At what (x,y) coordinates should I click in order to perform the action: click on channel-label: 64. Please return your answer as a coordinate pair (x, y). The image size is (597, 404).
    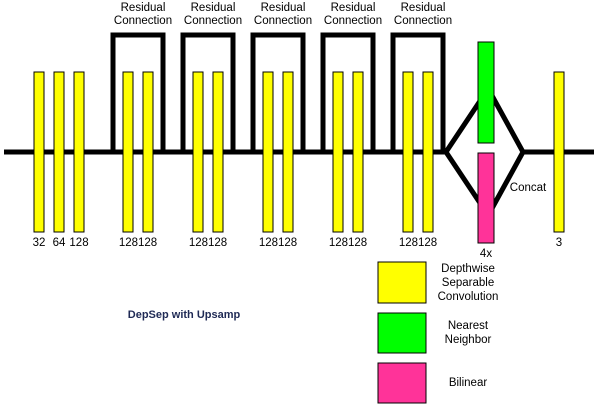
    Looking at the image, I should click on (59, 243).